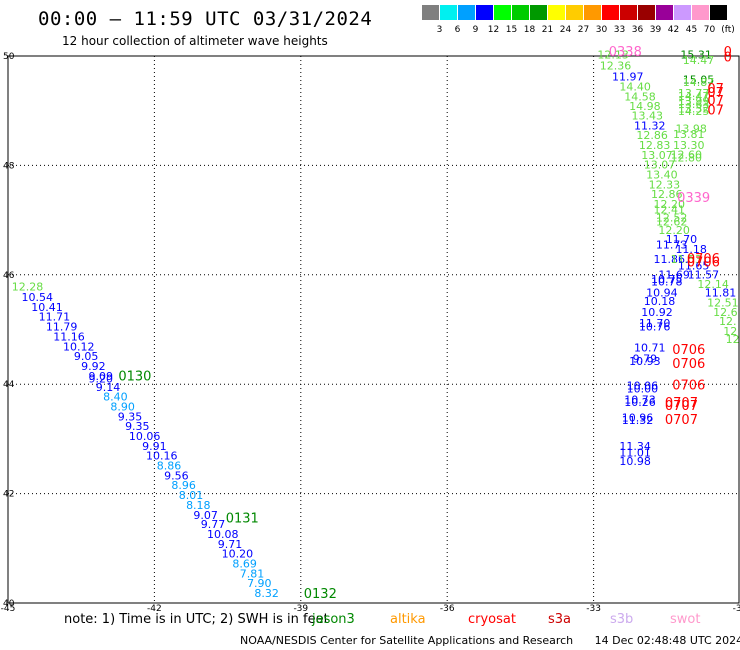  I want to click on color-scale-label: 36, so click(637, 30).